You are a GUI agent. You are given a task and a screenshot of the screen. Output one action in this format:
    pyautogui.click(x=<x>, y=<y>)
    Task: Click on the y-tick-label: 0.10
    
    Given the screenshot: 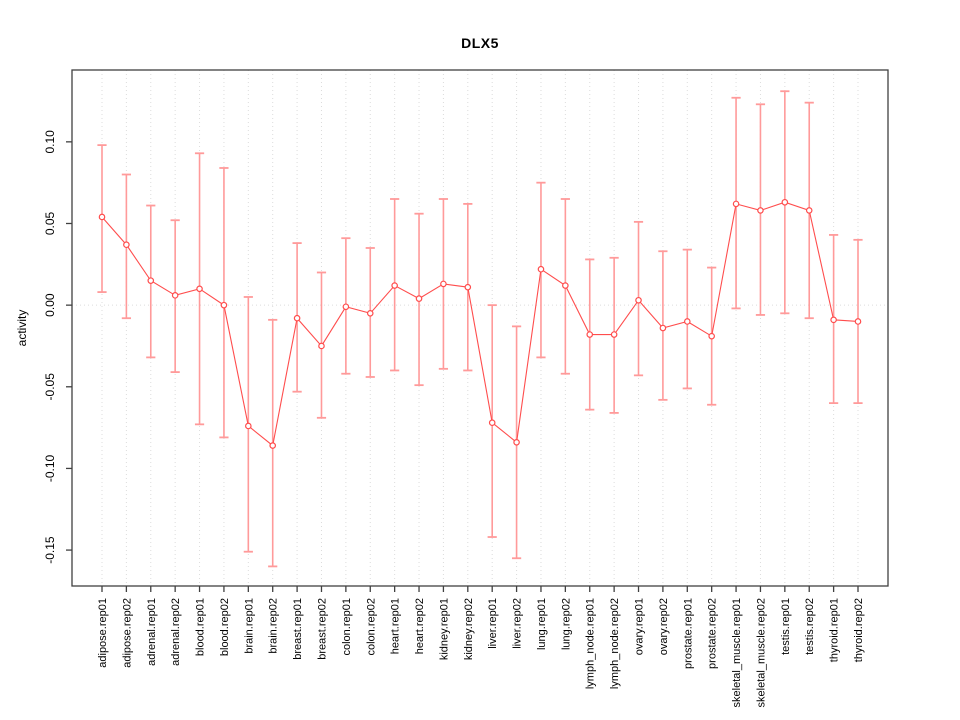 What is the action you would take?
    pyautogui.click(x=50, y=142)
    